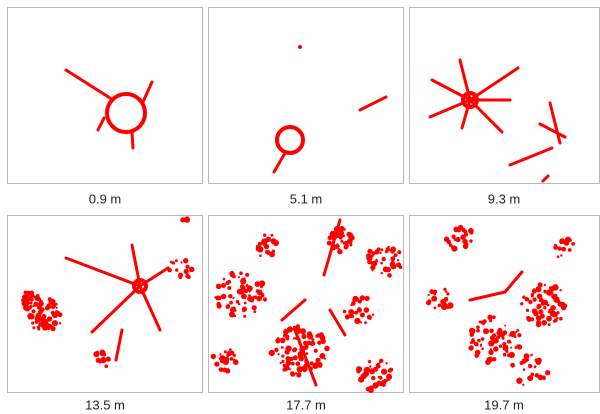  I want to click on ring, so click(126, 113).